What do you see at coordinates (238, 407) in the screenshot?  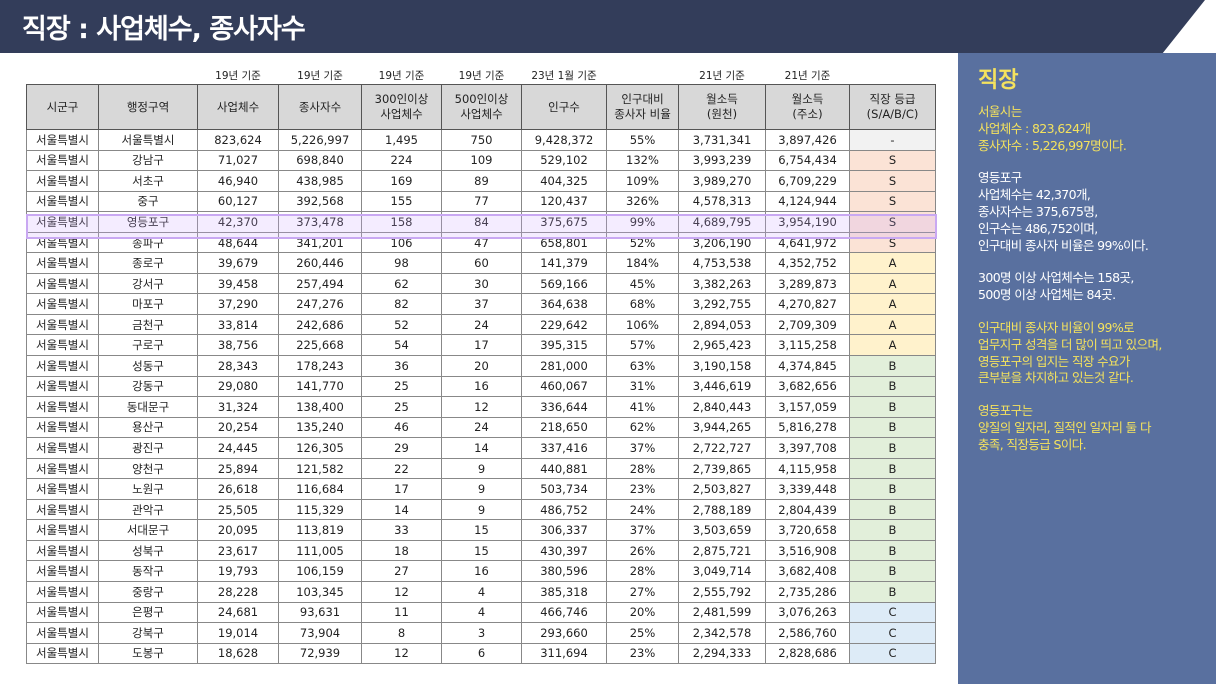 I see `table-cell: 31,324` at bounding box center [238, 407].